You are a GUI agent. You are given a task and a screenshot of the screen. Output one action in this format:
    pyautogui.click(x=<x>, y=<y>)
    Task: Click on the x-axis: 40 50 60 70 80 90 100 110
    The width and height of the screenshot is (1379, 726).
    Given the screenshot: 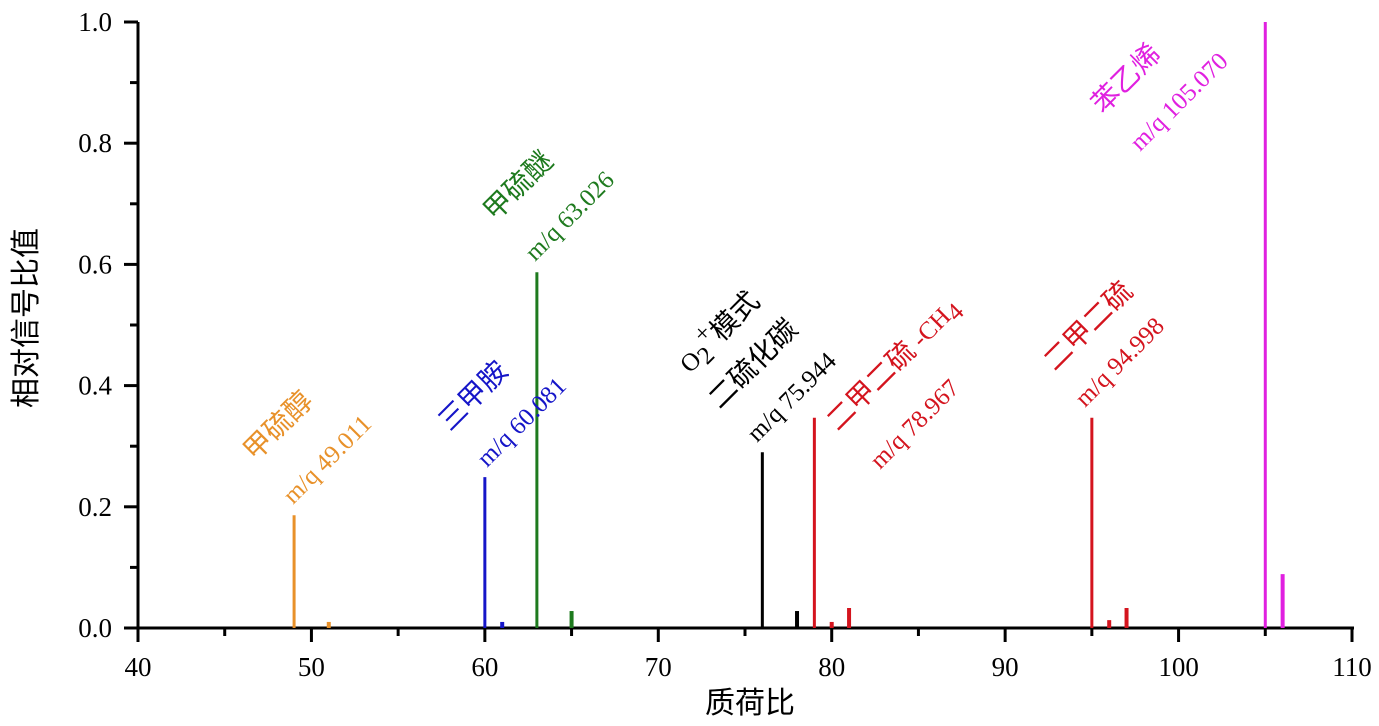 What is the action you would take?
    pyautogui.click(x=748, y=654)
    